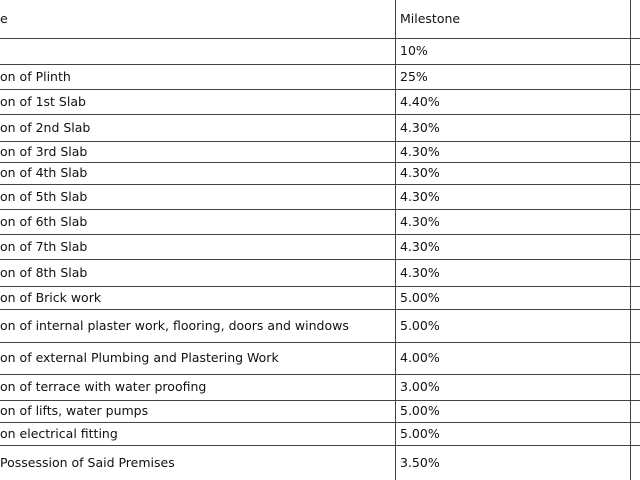 This screenshot has width=640, height=480. I want to click on cell-description: on of 6th Slab, so click(44, 221).